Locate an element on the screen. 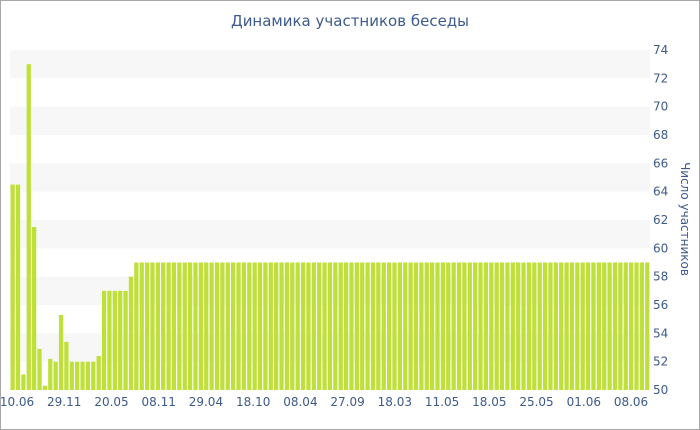 The height and width of the screenshot is (430, 700). y-axis-ticks: 50 52 54 56 58 60 62 64 66 68 70 72 74 is located at coordinates (660, 220).